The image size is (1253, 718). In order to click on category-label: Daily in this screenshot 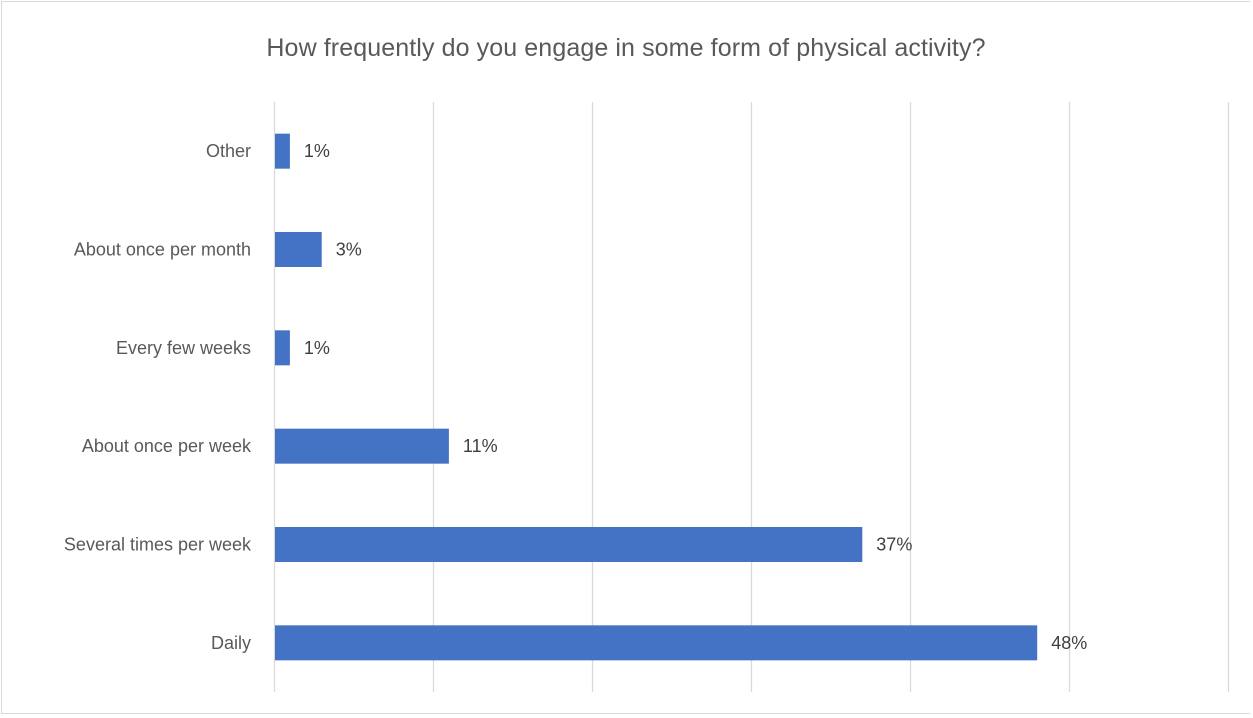, I will do `click(231, 643)`.